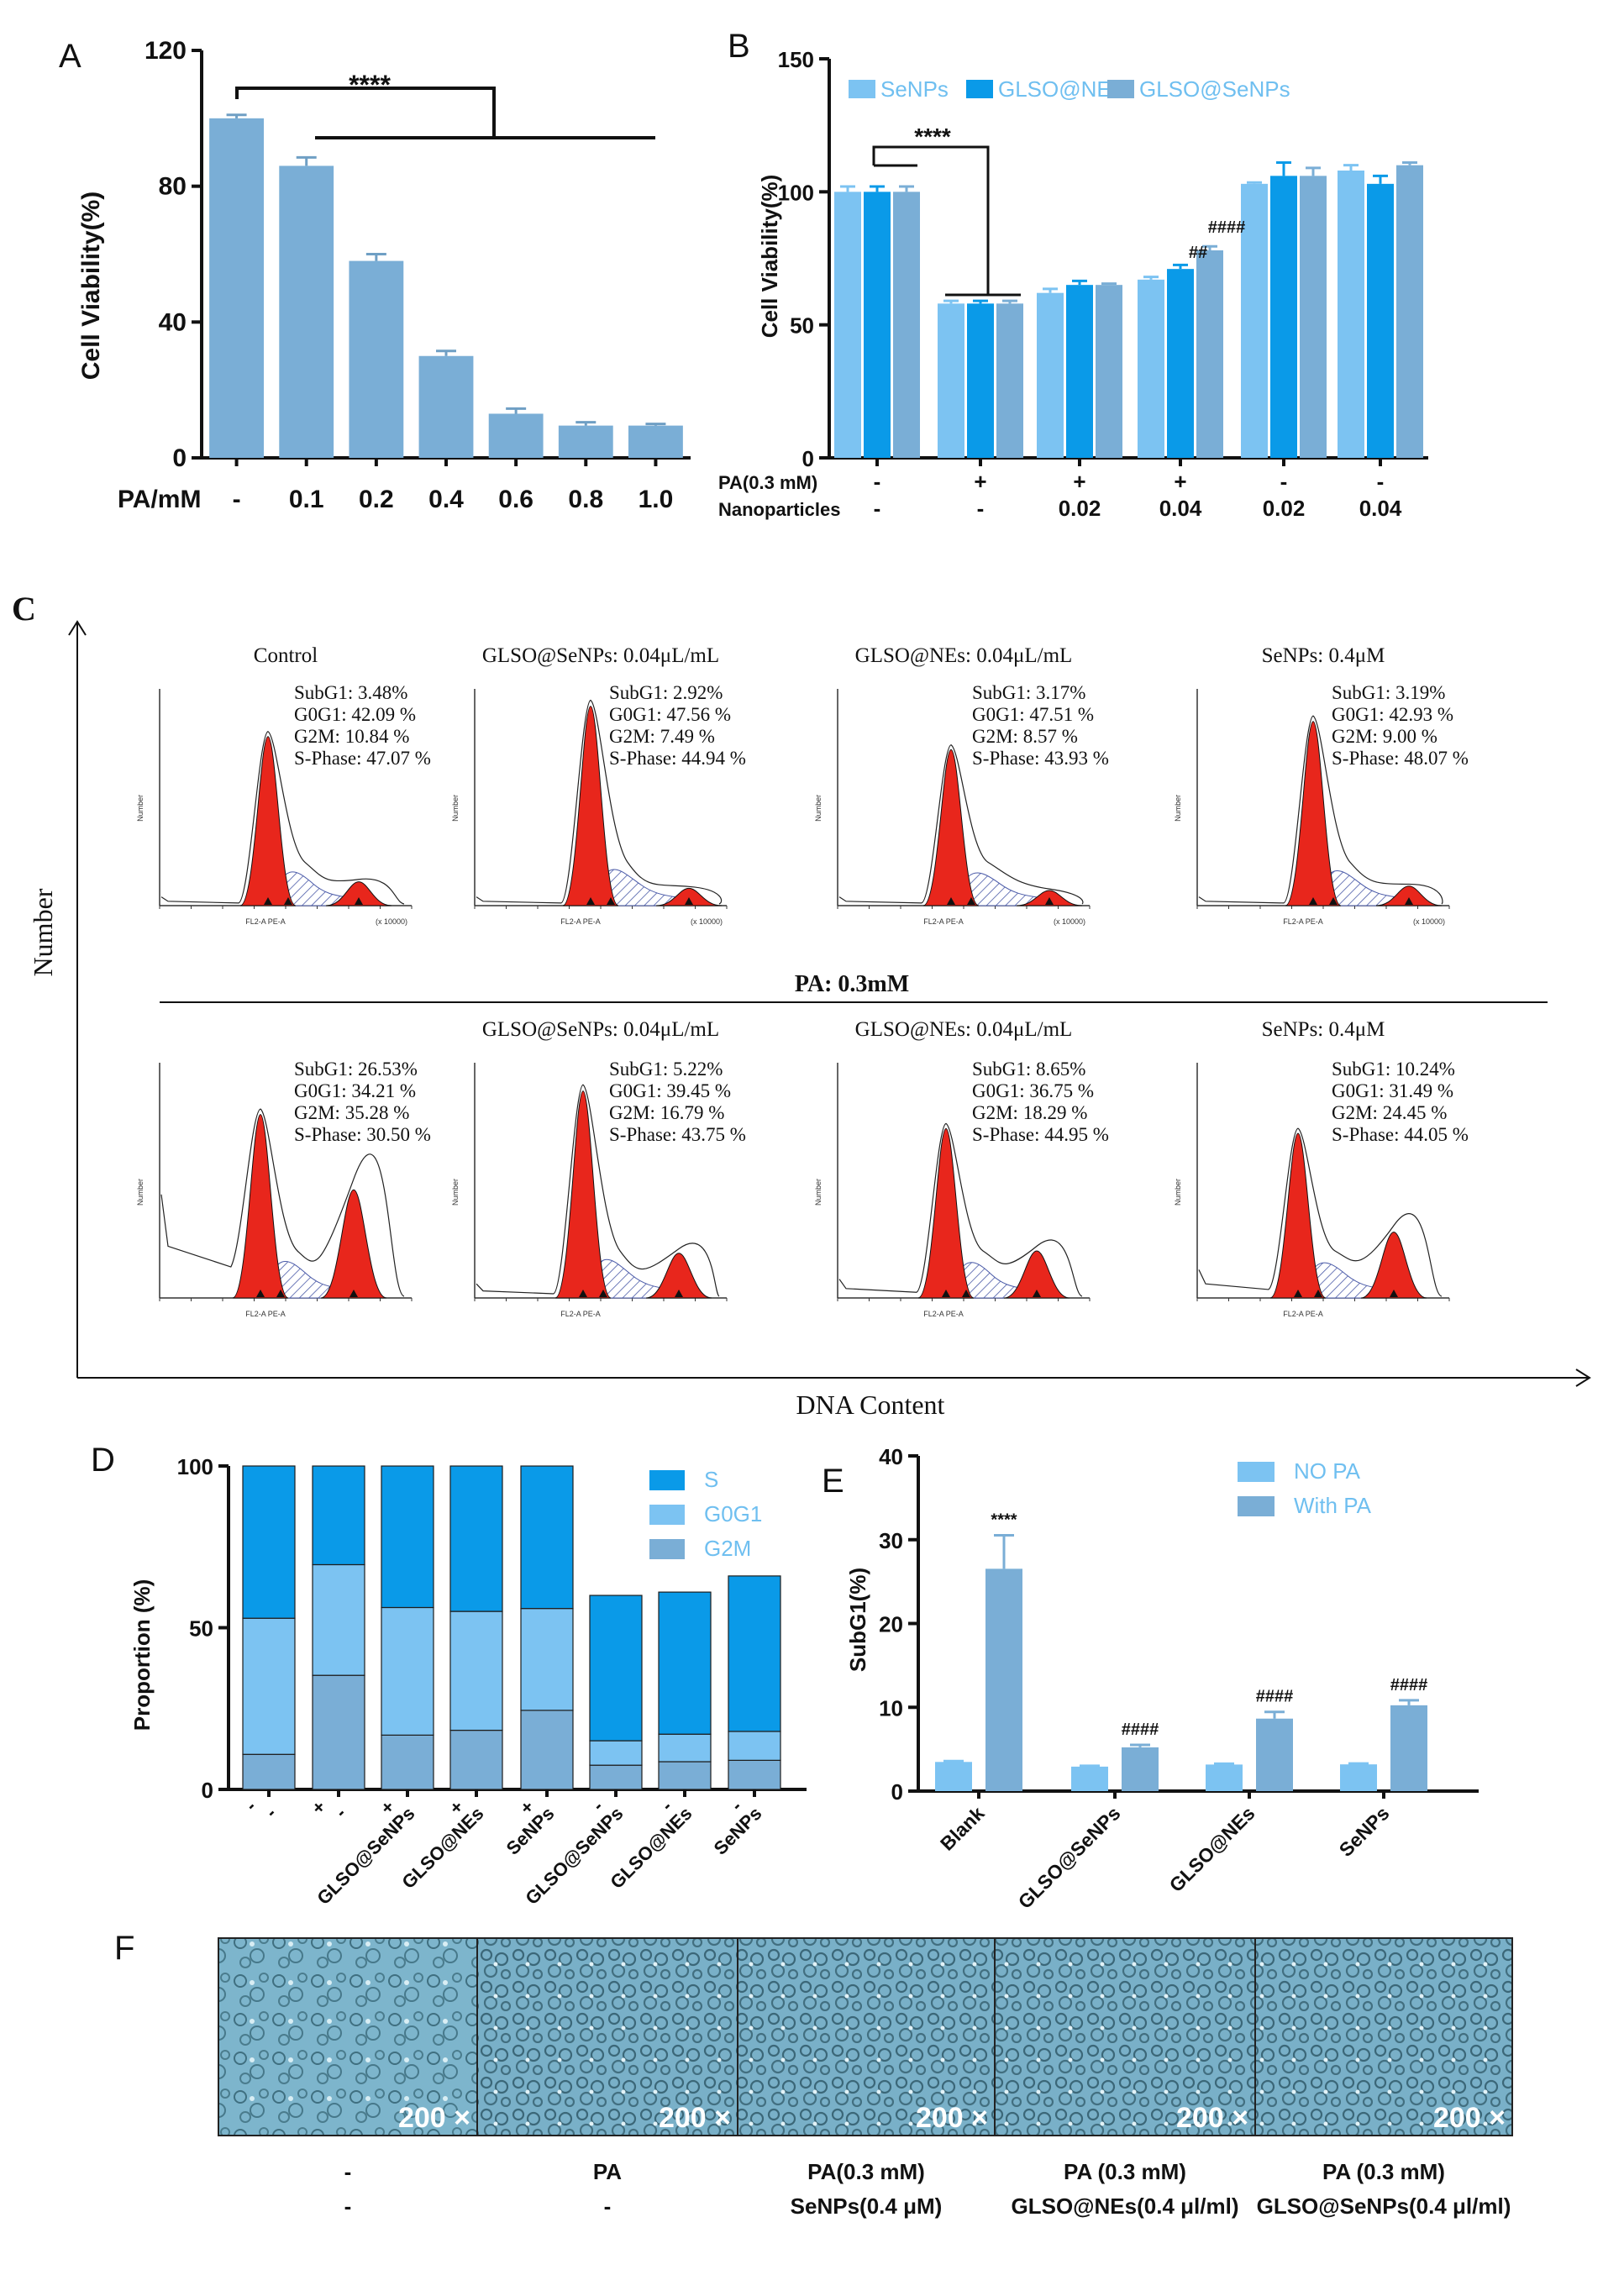 This screenshot has height=2296, width=1603. What do you see at coordinates (351, 736) in the screenshot?
I see `histogram-stat-g2m: G2M: 10.84 %` at bounding box center [351, 736].